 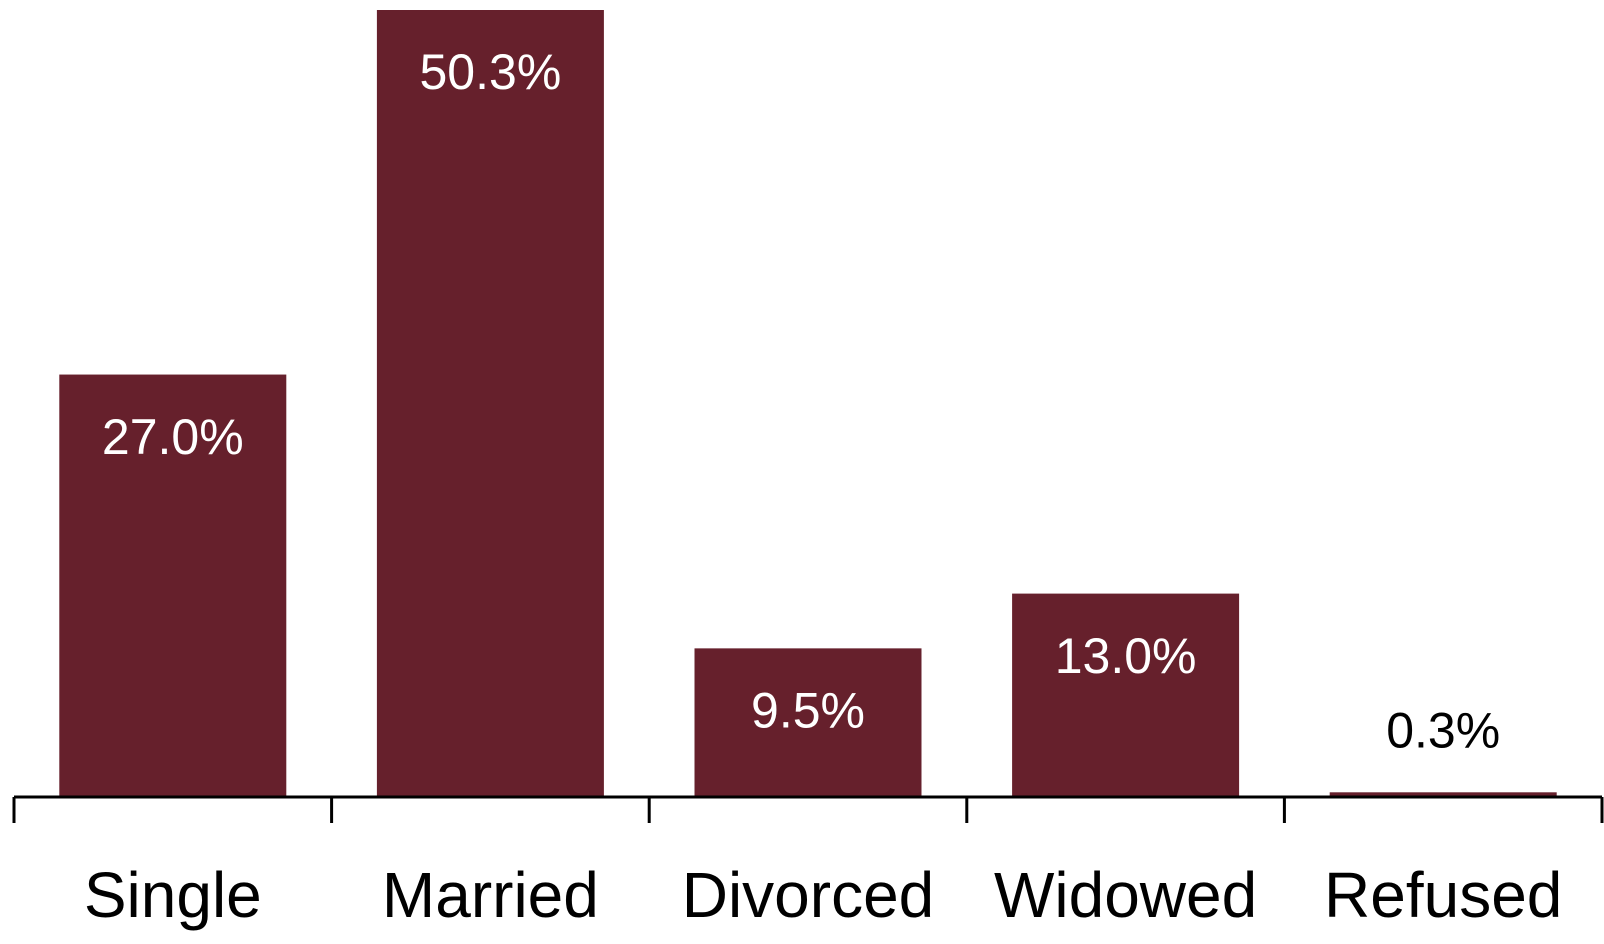 What do you see at coordinates (490, 895) in the screenshot?
I see `x-tick-label: Married` at bounding box center [490, 895].